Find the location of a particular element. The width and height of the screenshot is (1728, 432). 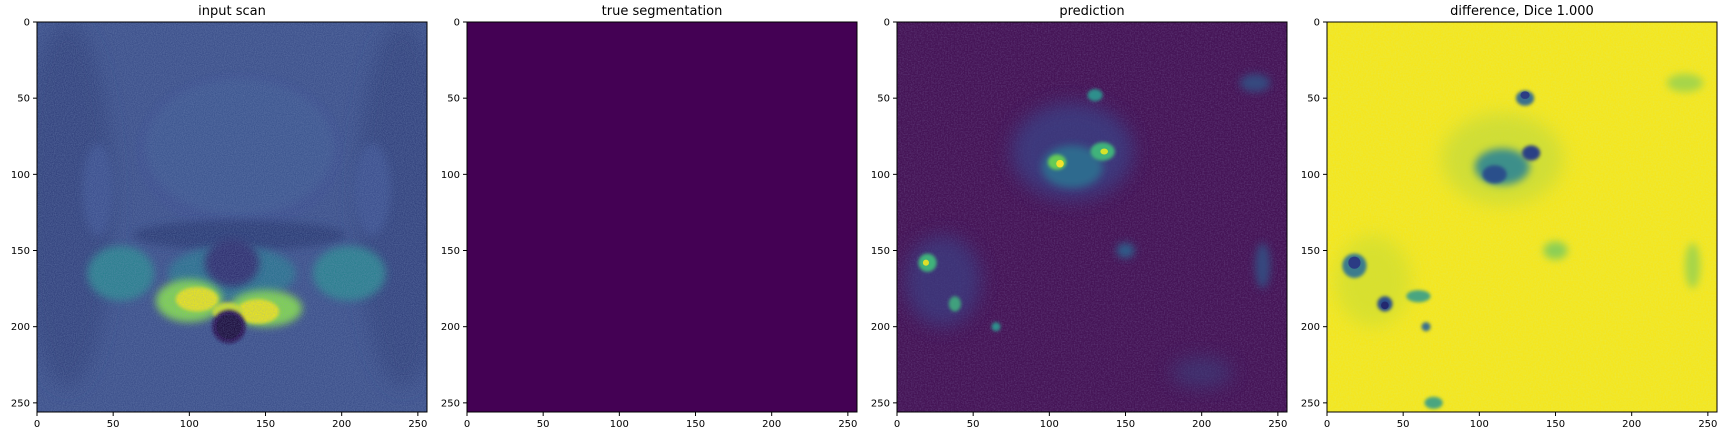

subplot-title: true segmentation is located at coordinates (662, 11).